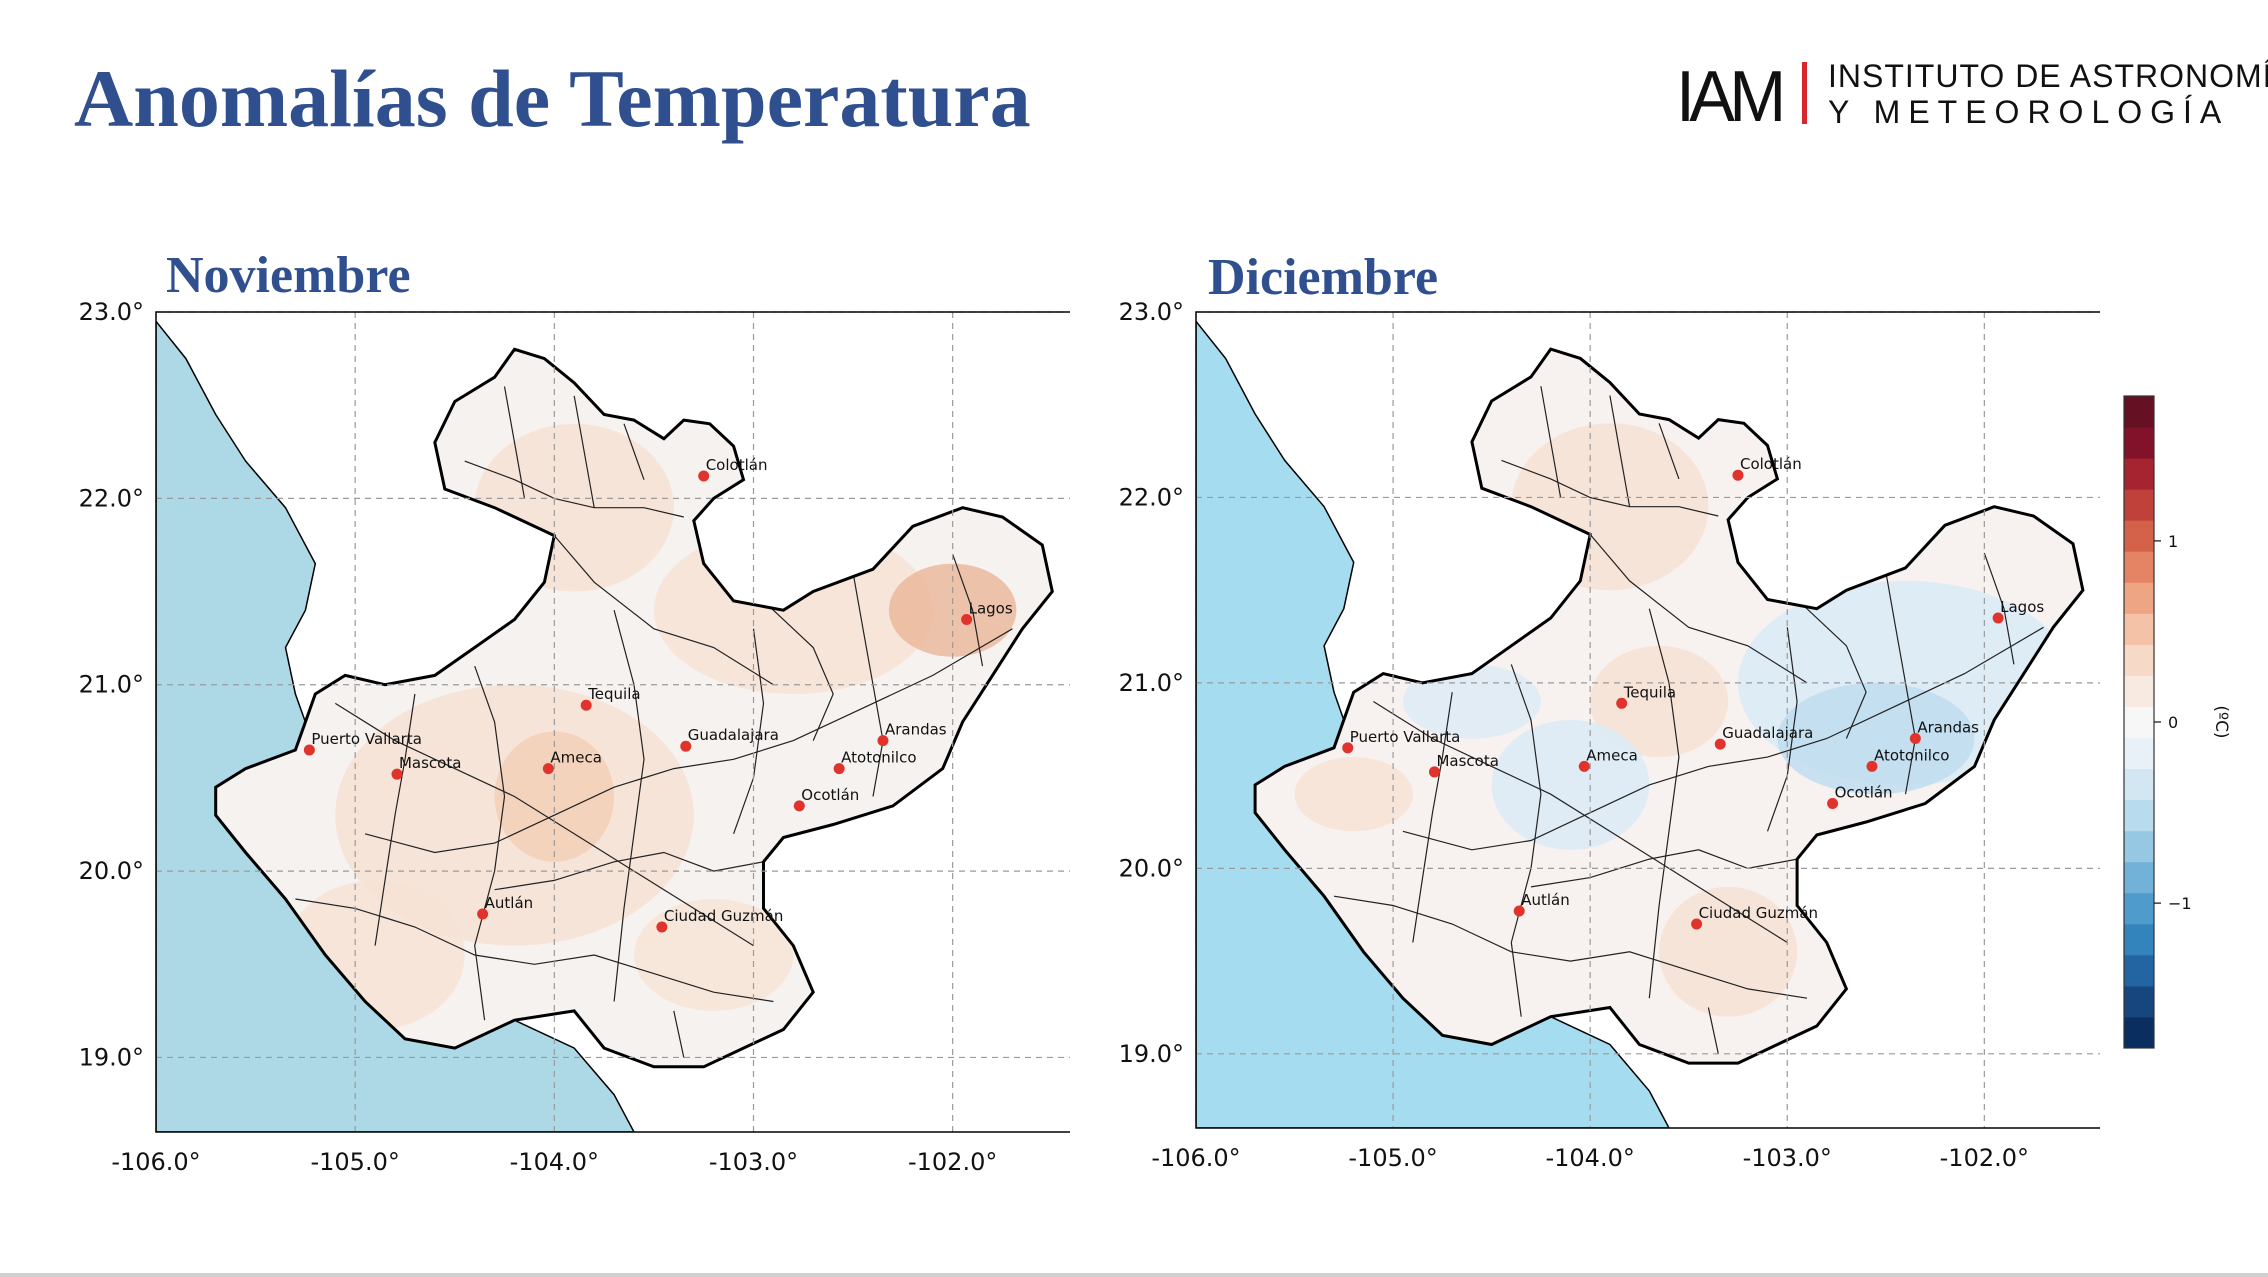  What do you see at coordinates (111, 1057) in the screenshot?
I see `lat-tick-label: 19.0°` at bounding box center [111, 1057].